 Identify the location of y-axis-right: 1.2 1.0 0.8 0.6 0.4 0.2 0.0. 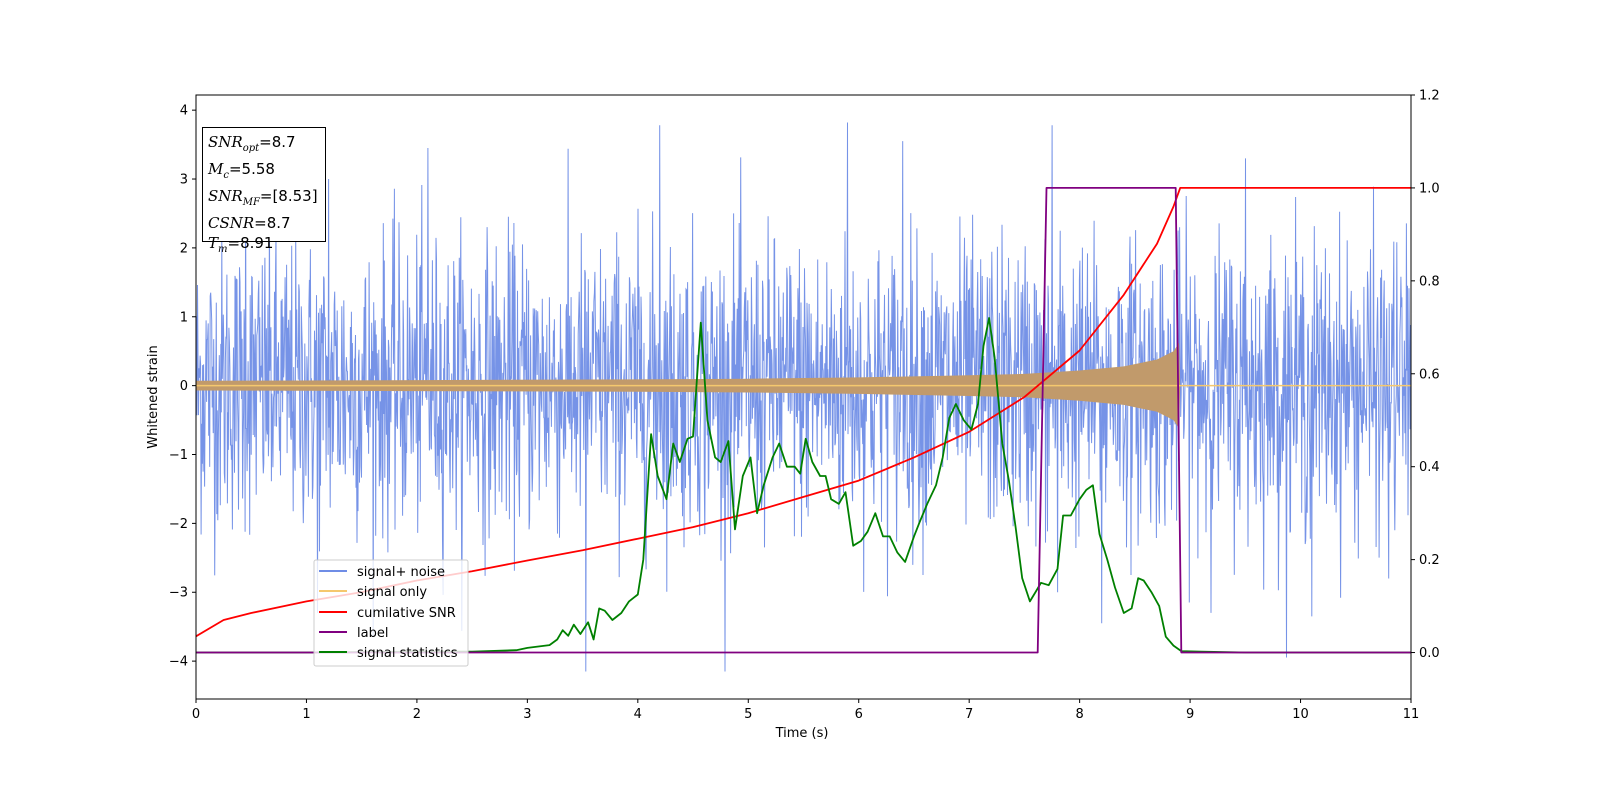
(1425, 375).